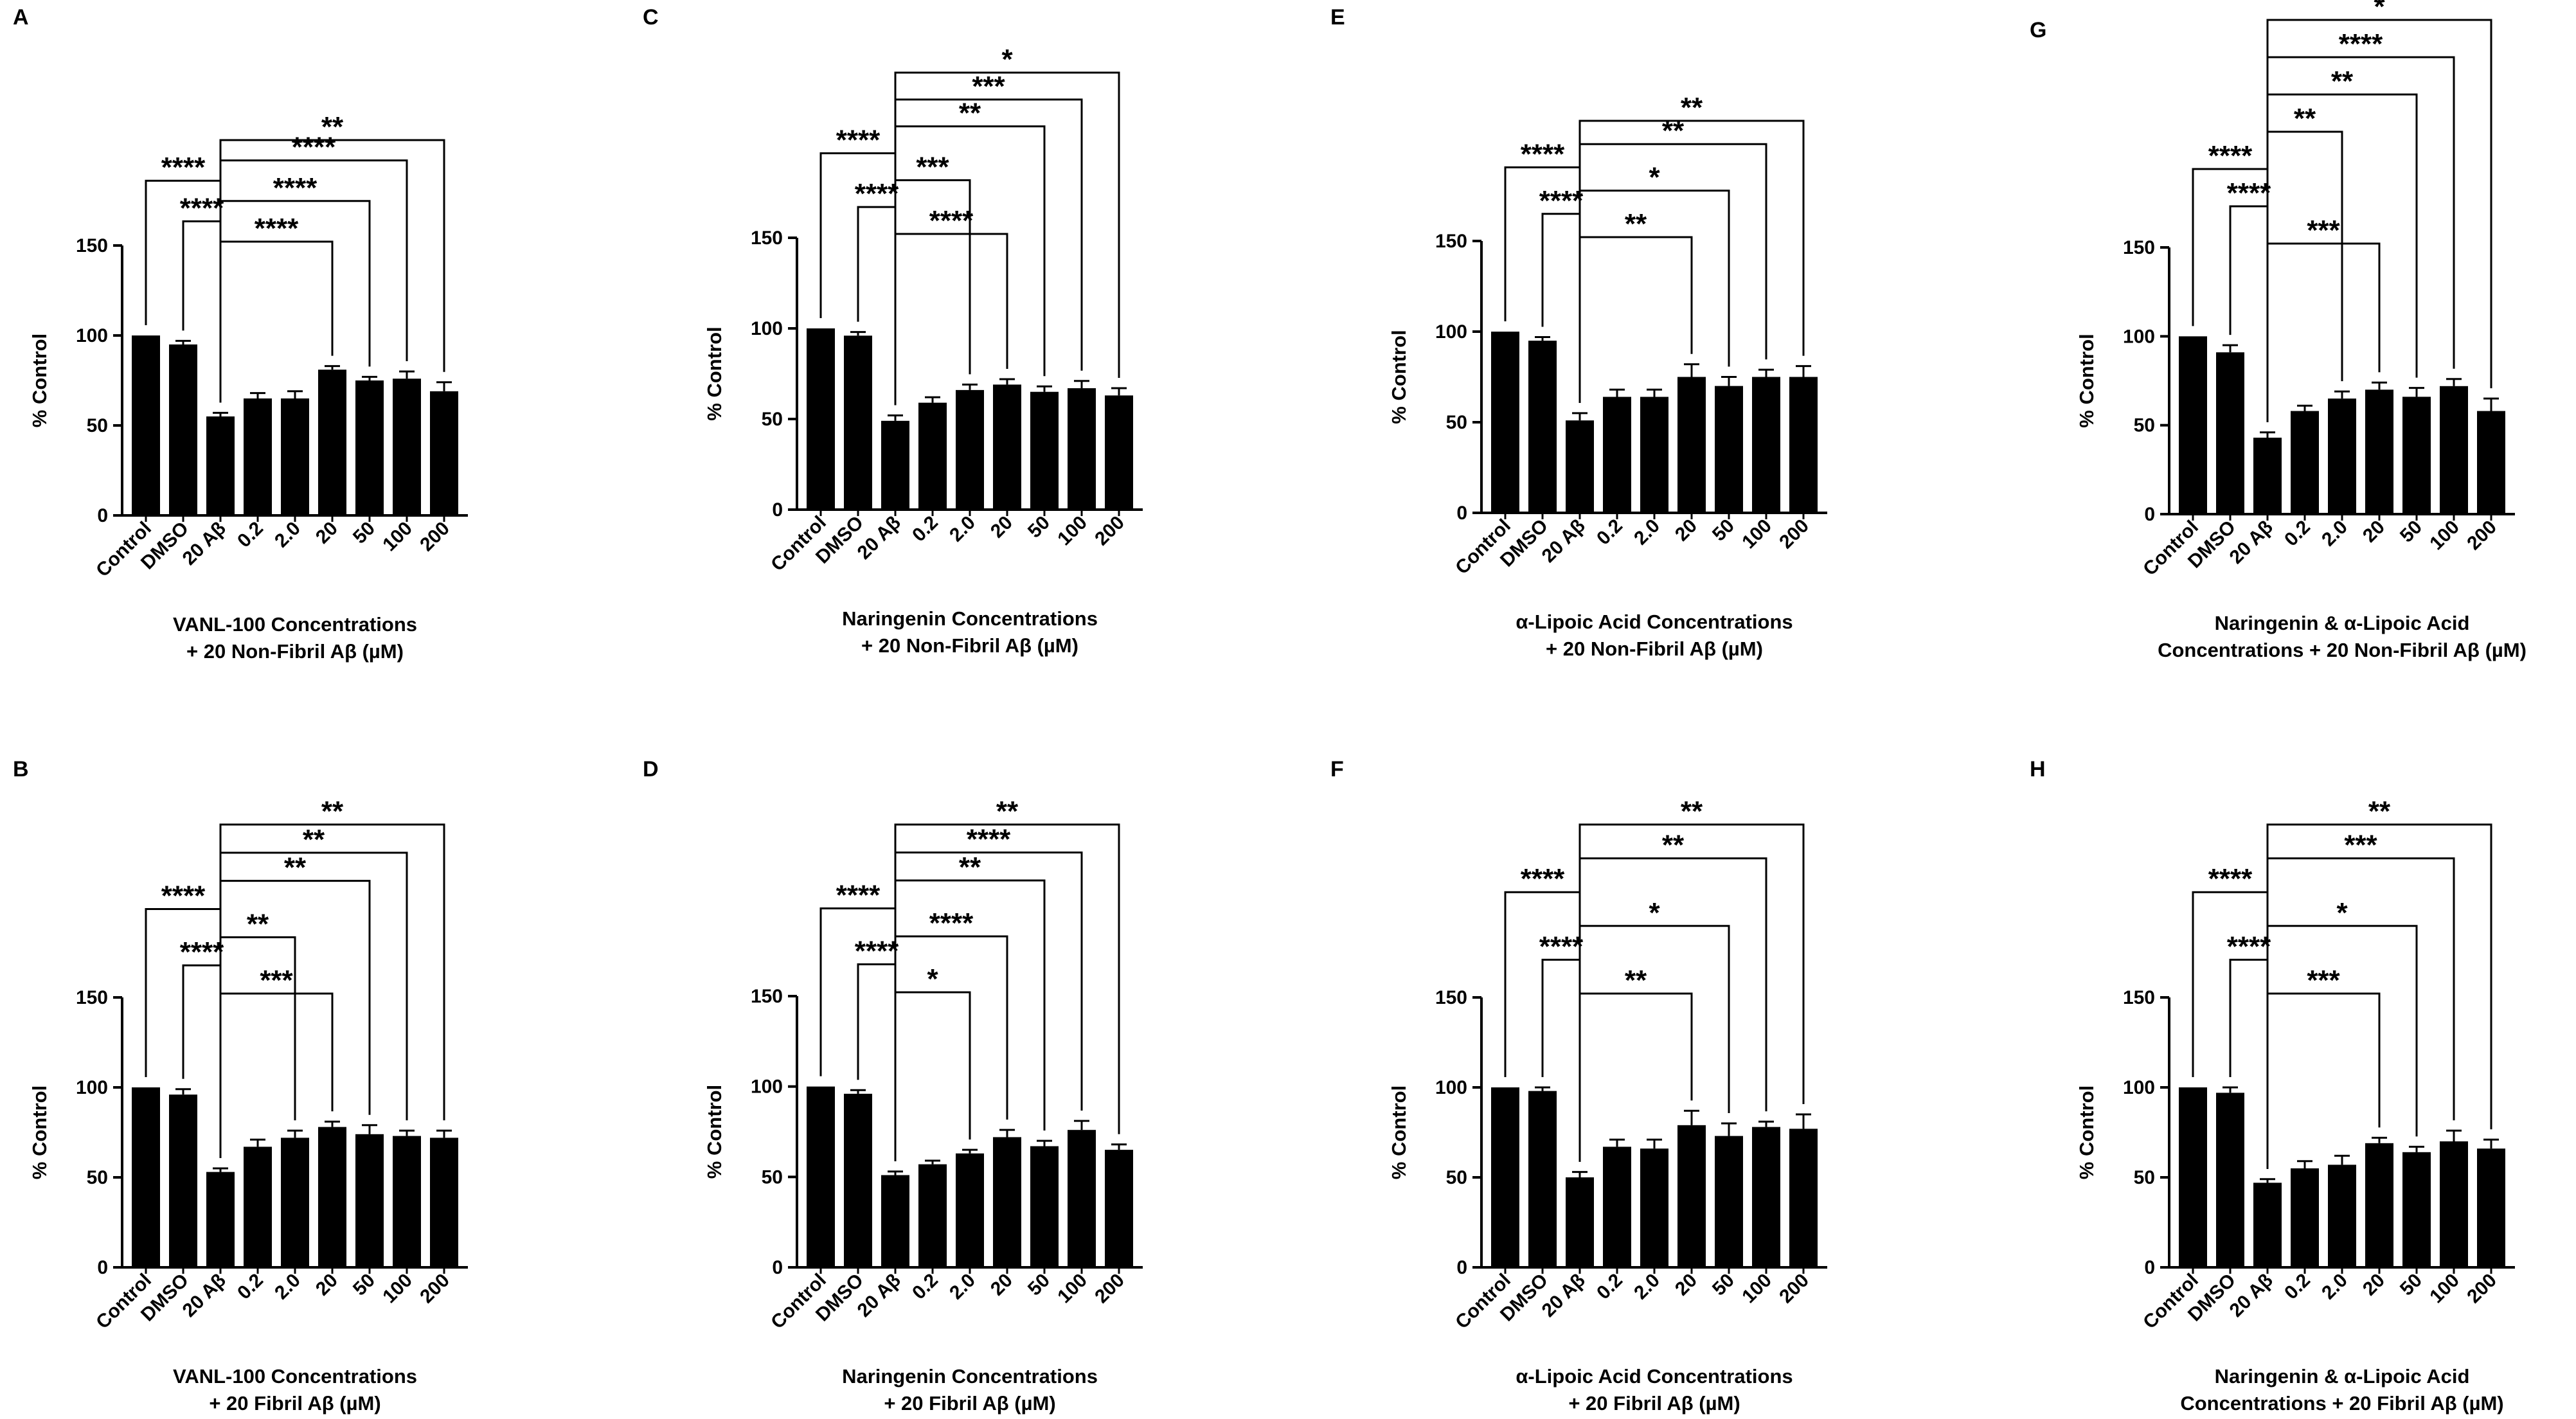 Image resolution: width=2576 pixels, height=1419 pixels. Describe the element at coordinates (1654, 649) in the screenshot. I see `x-axis-label: + 20 Non-Fibril Aβ (µM)` at that location.